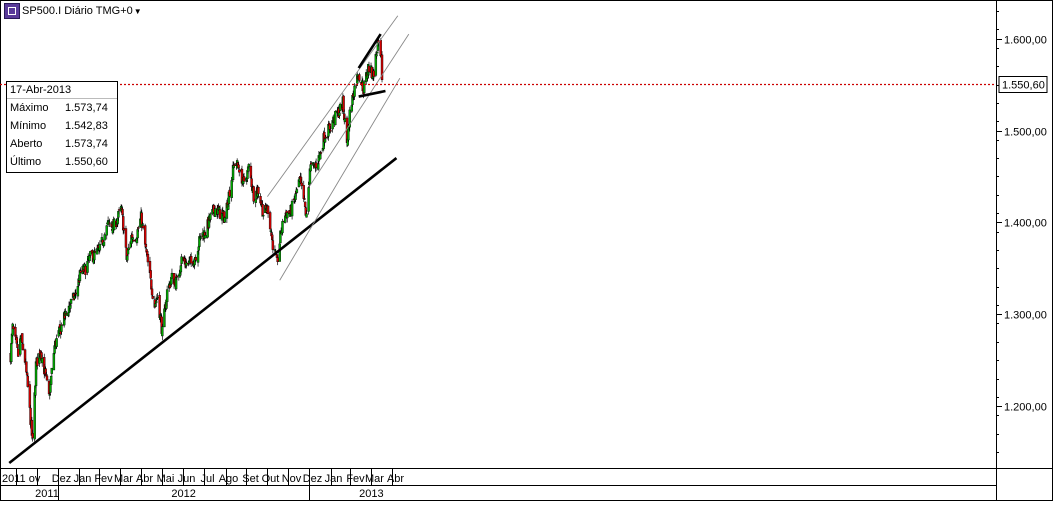 This screenshot has width=1053, height=506. What do you see at coordinates (292, 479) in the screenshot?
I see `x-tick-label: Nov` at bounding box center [292, 479].